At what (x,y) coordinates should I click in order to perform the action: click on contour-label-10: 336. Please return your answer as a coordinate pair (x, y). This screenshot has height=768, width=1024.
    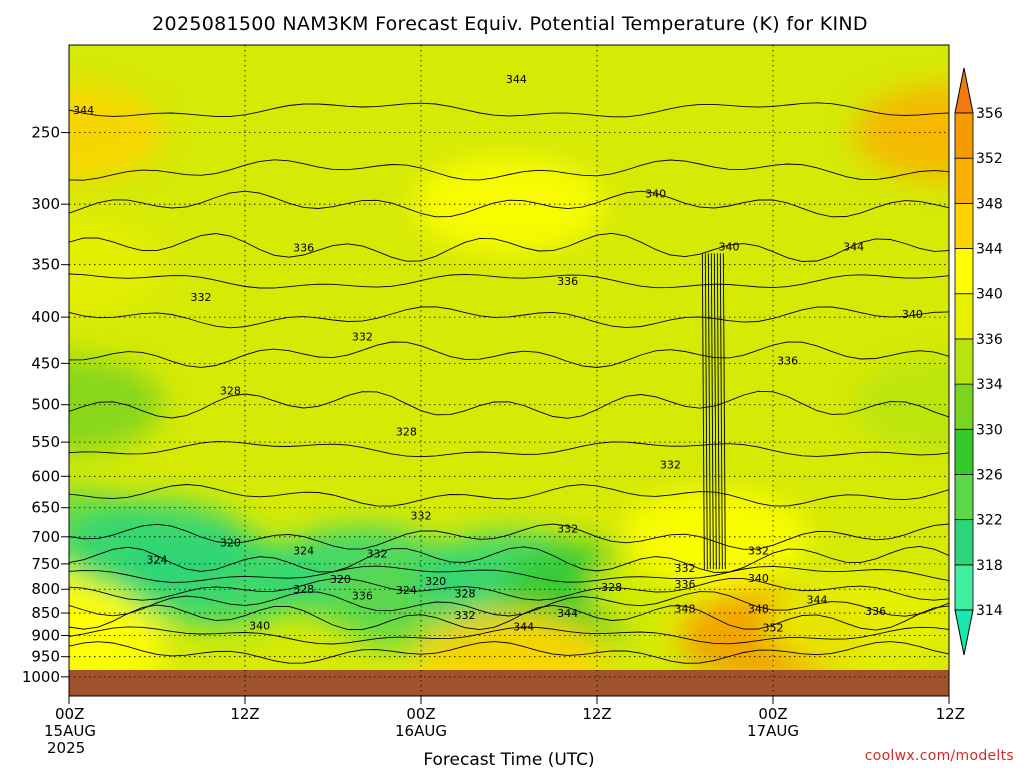
    Looking at the image, I should click on (787, 361).